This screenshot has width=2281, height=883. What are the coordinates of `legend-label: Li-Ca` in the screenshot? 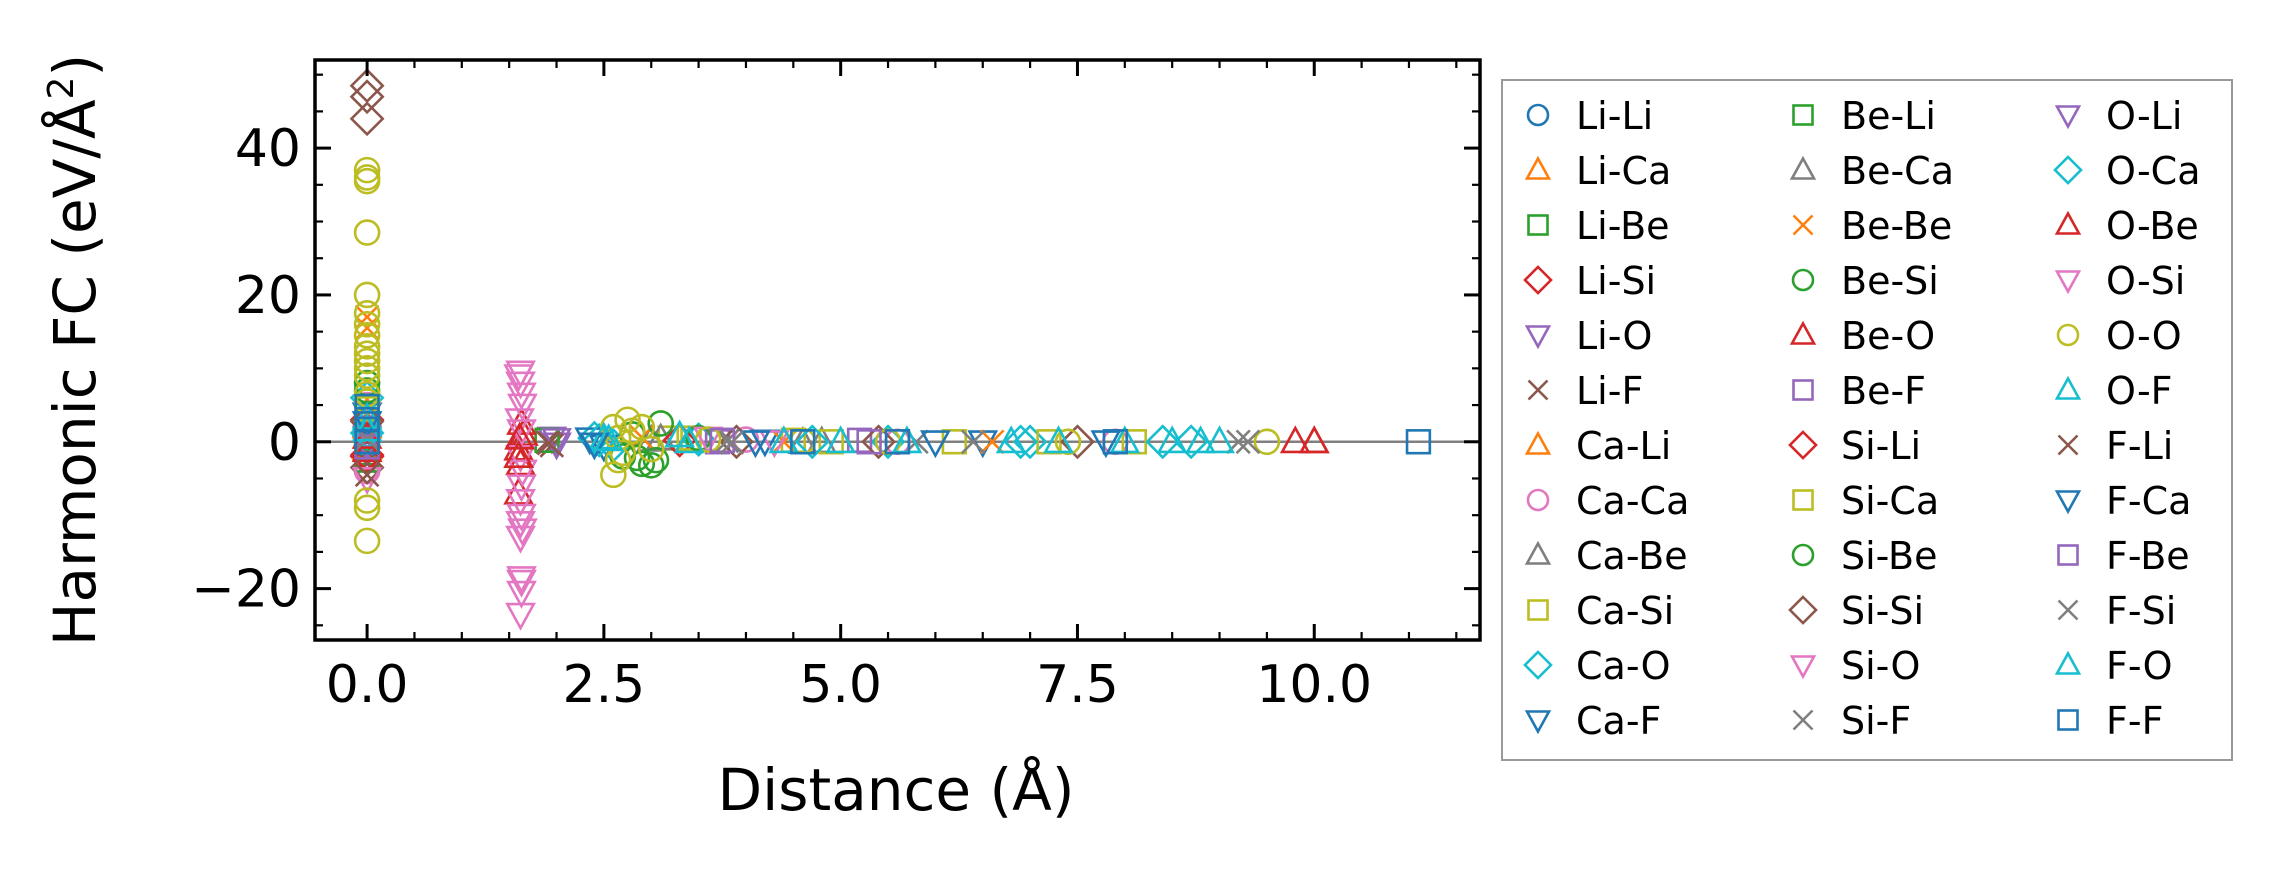 It's located at (1623, 171).